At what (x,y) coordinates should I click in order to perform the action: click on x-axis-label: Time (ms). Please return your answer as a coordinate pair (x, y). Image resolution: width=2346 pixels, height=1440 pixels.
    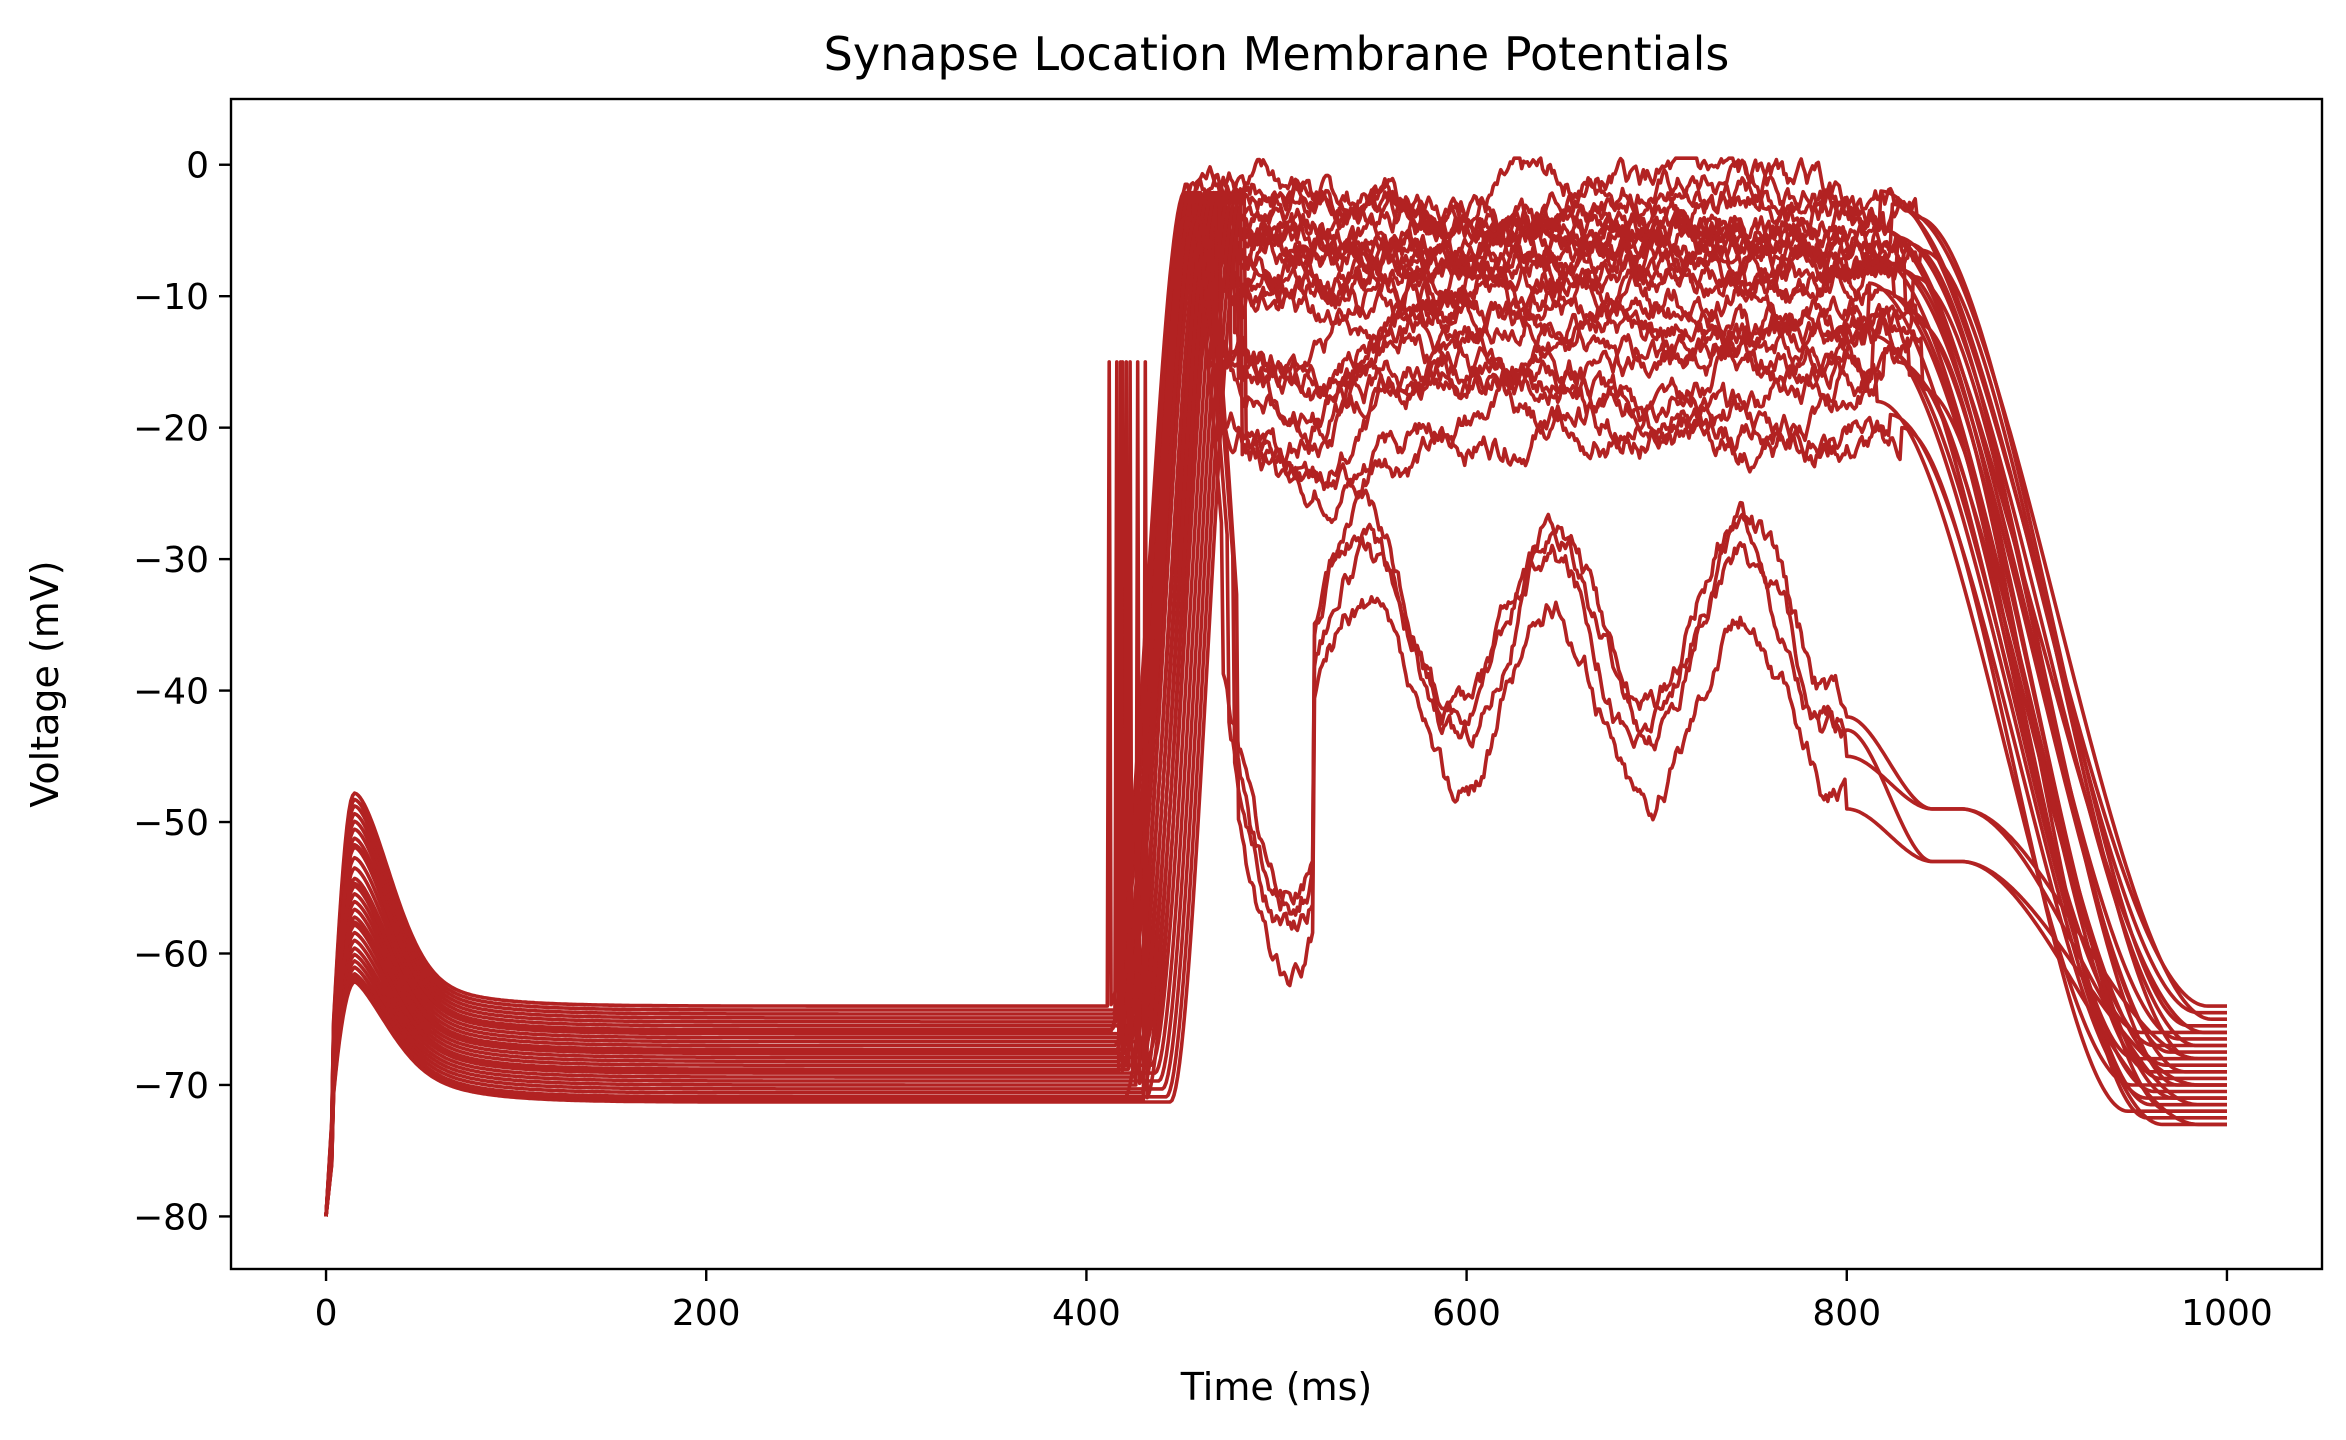
    Looking at the image, I should click on (1276, 1387).